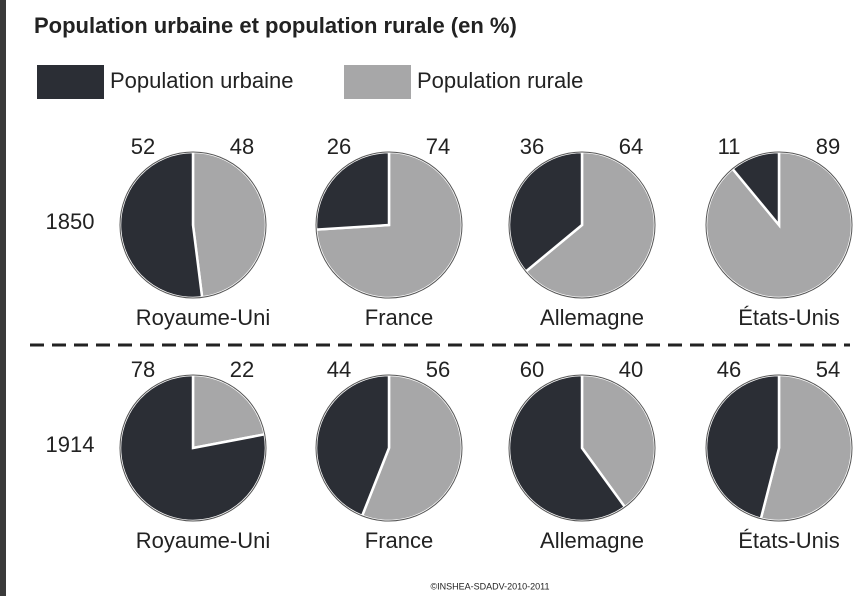  What do you see at coordinates (729, 146) in the screenshot?
I see `value-label: 11` at bounding box center [729, 146].